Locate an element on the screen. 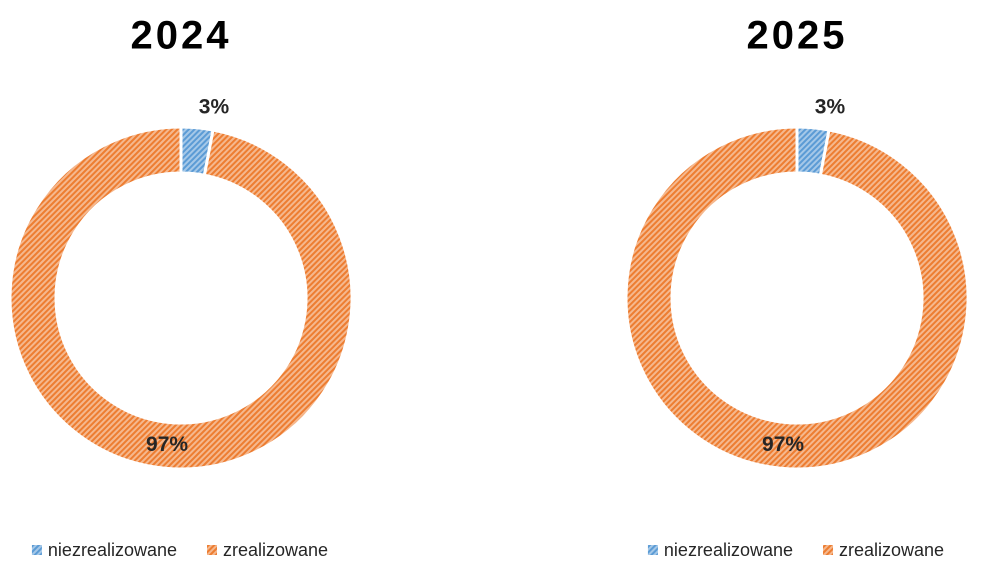  chart-title: 2024 is located at coordinates (181, 36).